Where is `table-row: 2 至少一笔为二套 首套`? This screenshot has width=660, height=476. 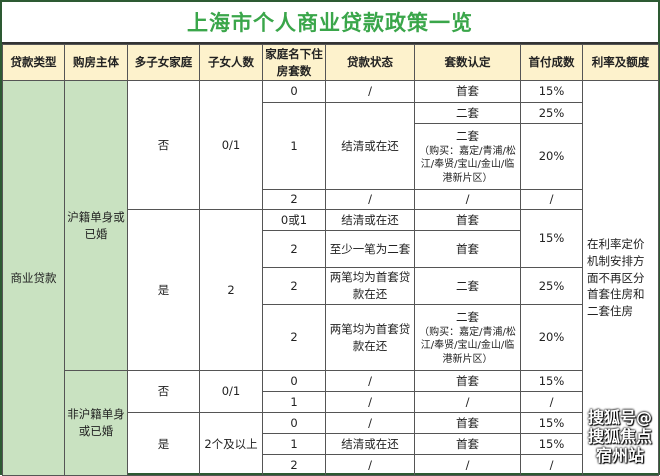 table-row: 2 至少一笔为二套 首套 is located at coordinates (331, 249).